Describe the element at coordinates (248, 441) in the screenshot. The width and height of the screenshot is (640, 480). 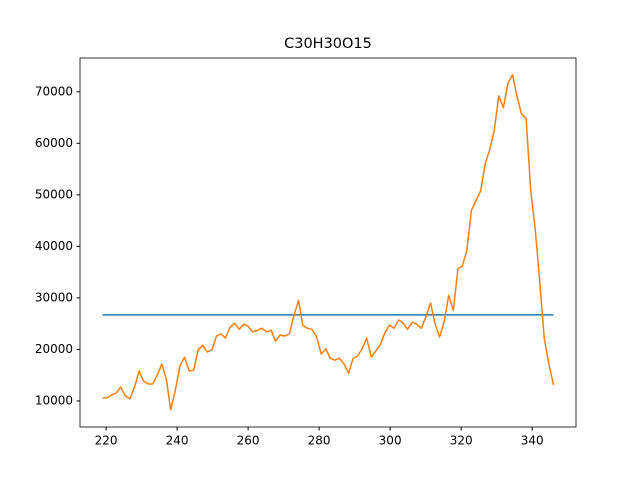
I see `x-tick-label: 260` at that location.